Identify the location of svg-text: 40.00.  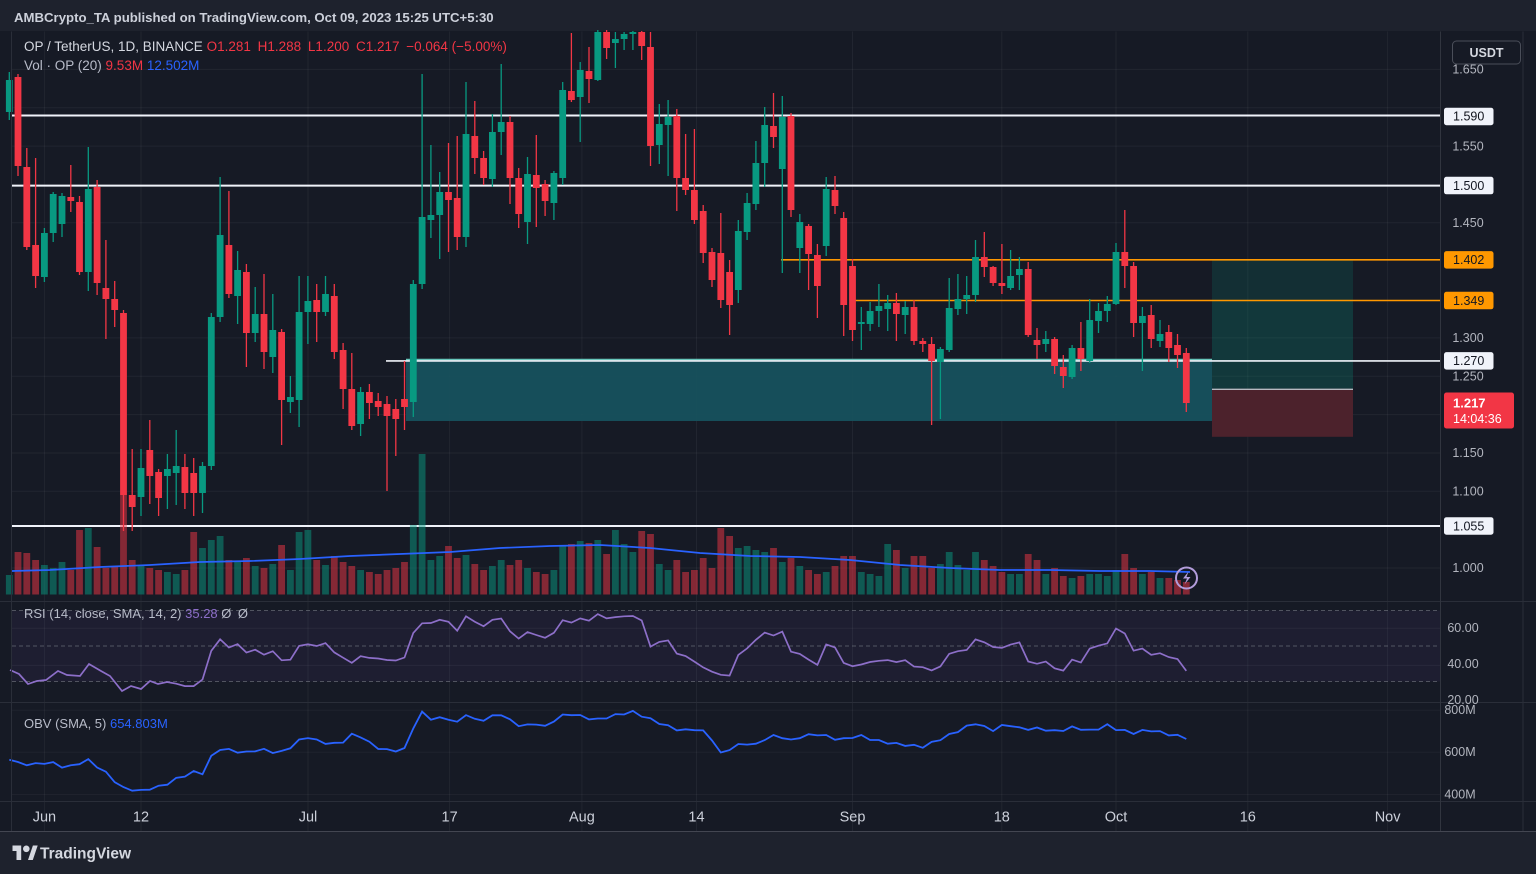
(1462, 664).